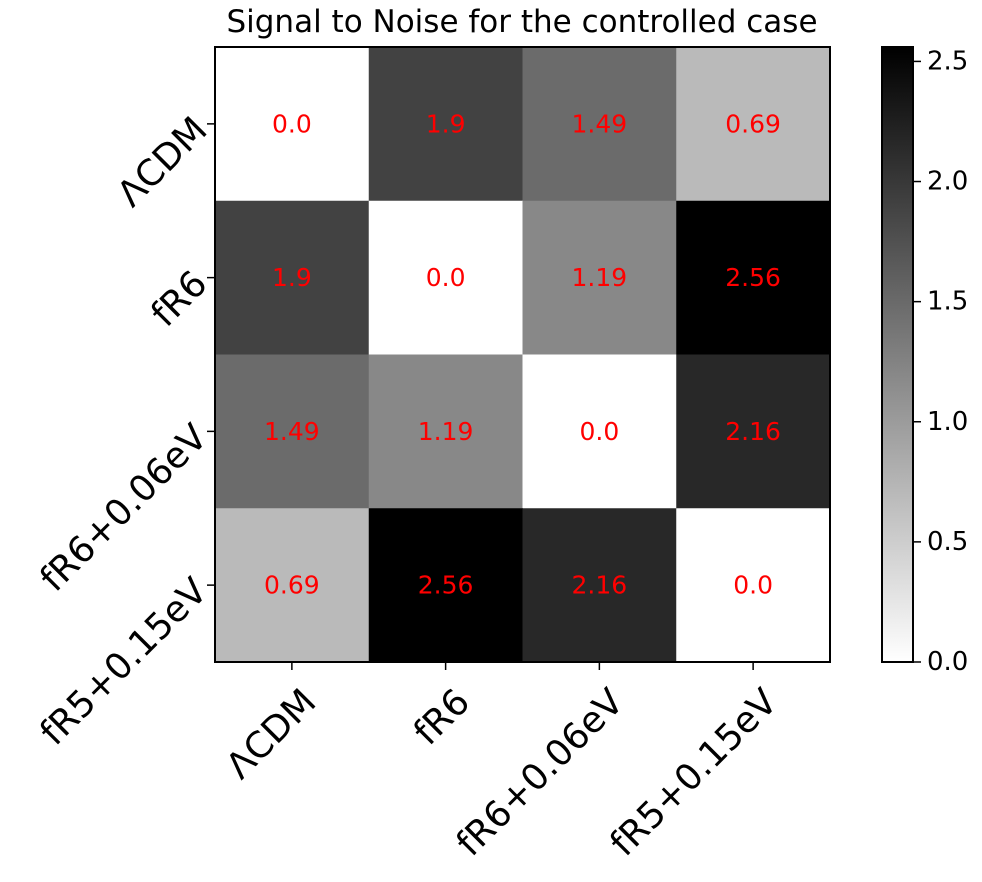 The height and width of the screenshot is (882, 982). What do you see at coordinates (180, 299) in the screenshot?
I see `y-tick-label: fR6` at bounding box center [180, 299].